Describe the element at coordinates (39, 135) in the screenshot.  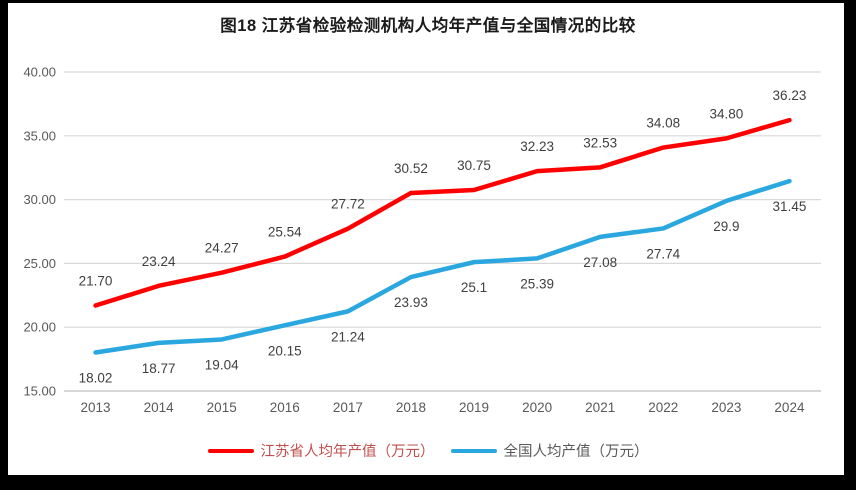
I see `y-axis-tick-label: 35.00` at that location.